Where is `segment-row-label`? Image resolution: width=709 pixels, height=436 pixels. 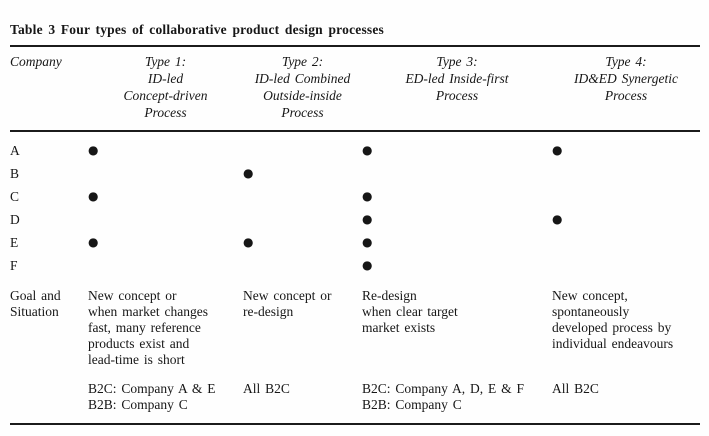 segment-row-label is located at coordinates (49, 396).